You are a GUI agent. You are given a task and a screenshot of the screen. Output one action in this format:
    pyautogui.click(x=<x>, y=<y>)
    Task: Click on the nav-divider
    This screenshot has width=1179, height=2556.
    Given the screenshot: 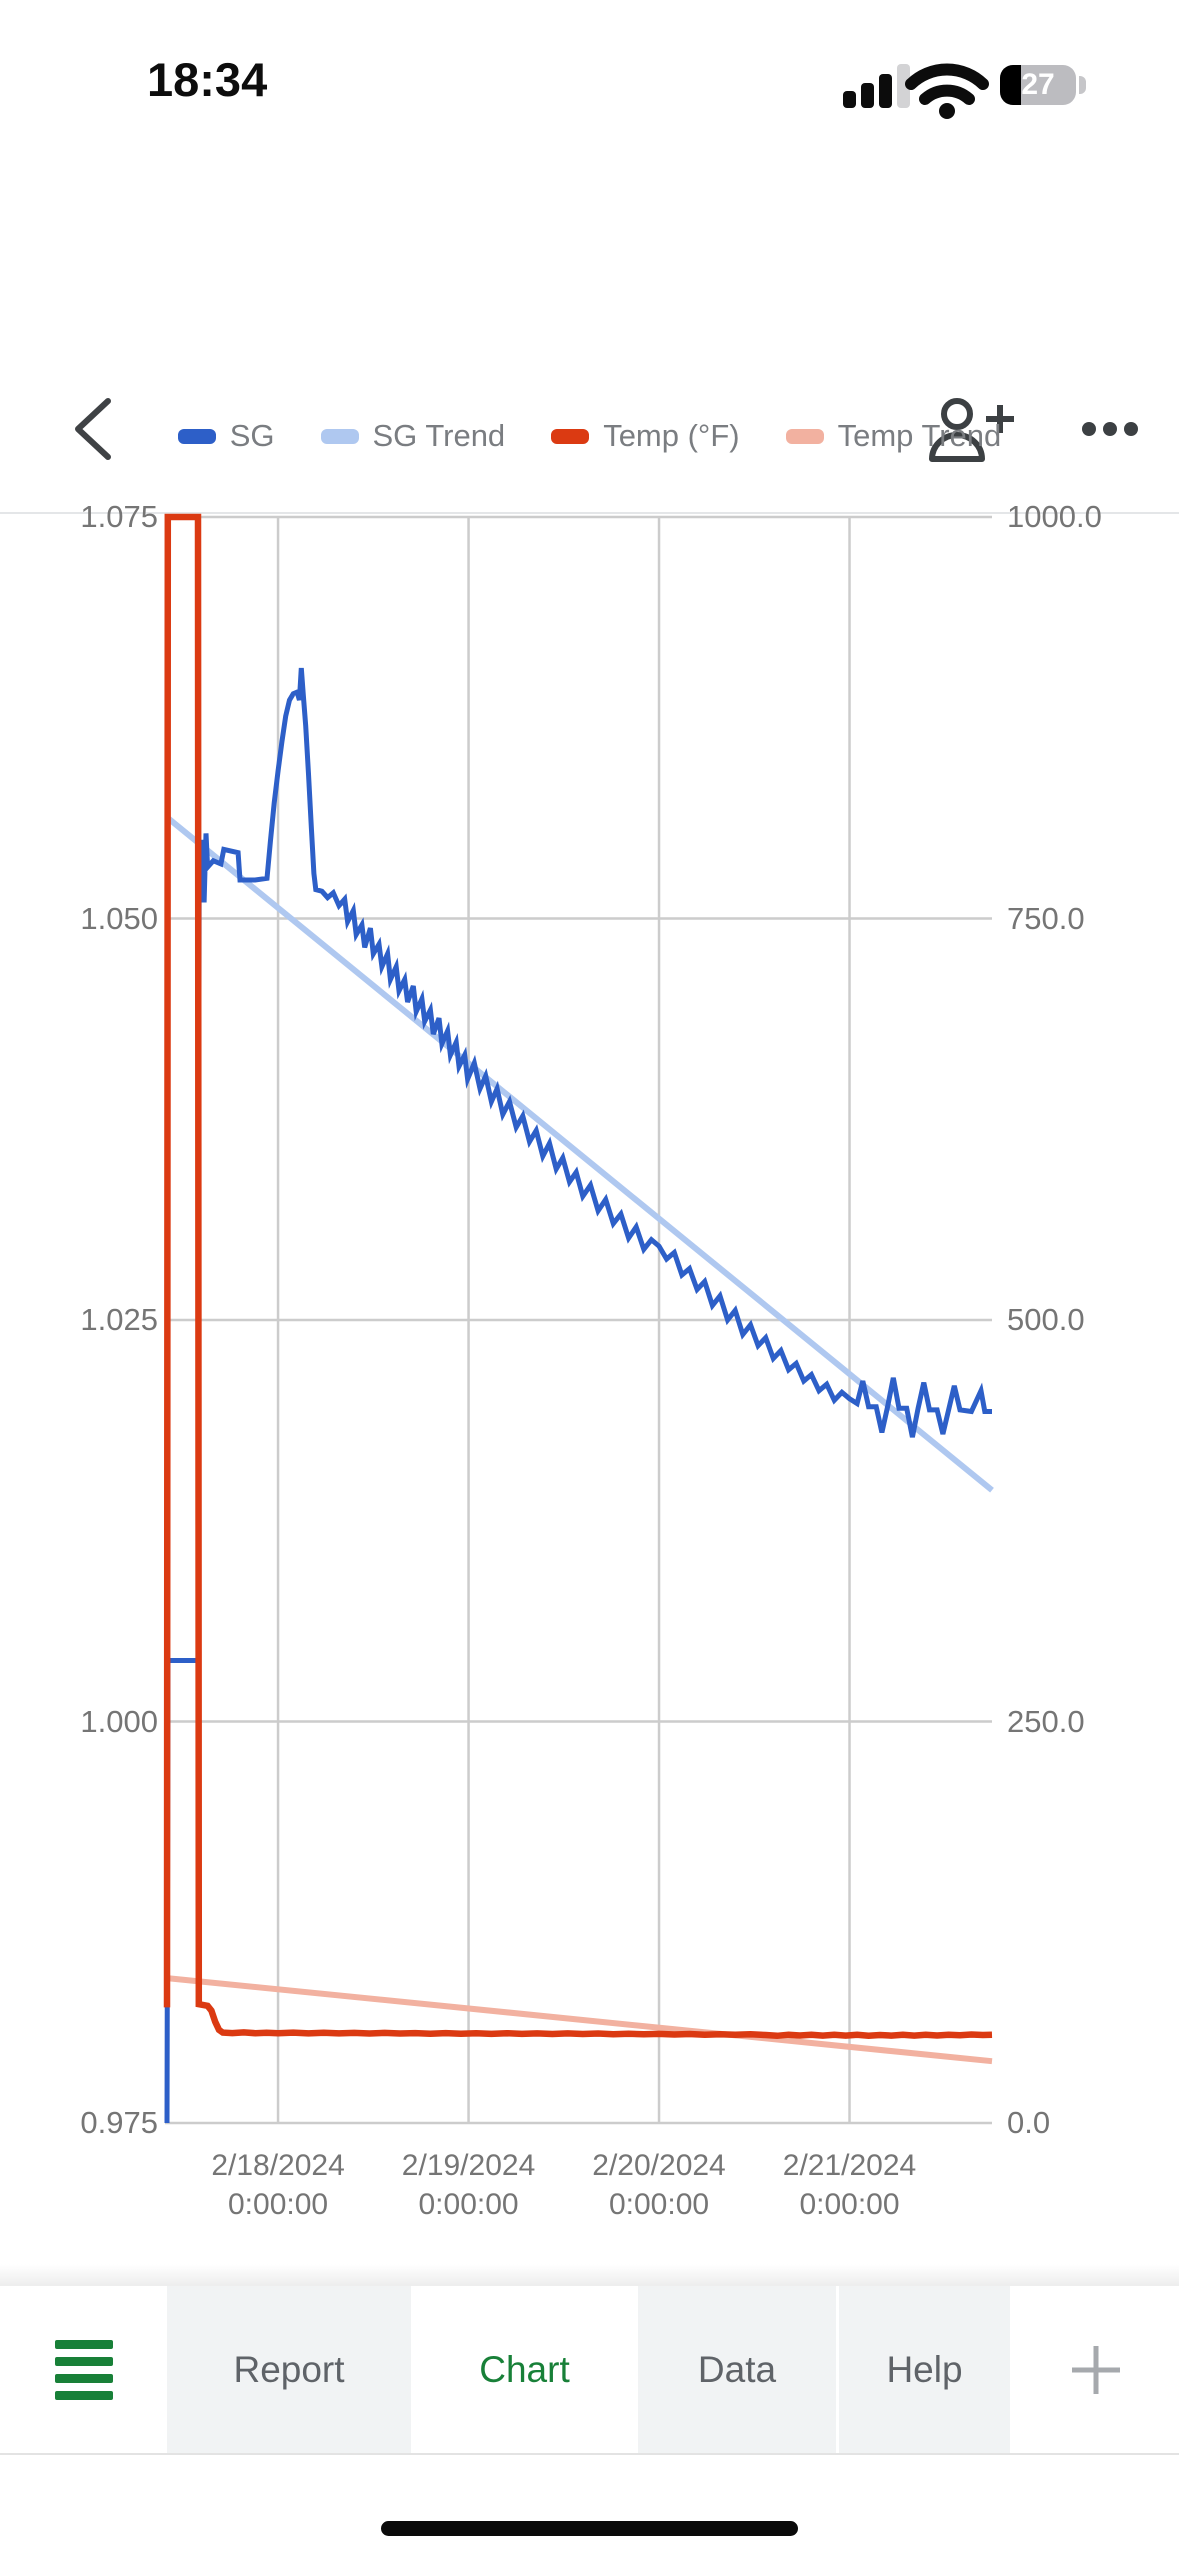 What is the action you would take?
    pyautogui.click(x=589, y=513)
    